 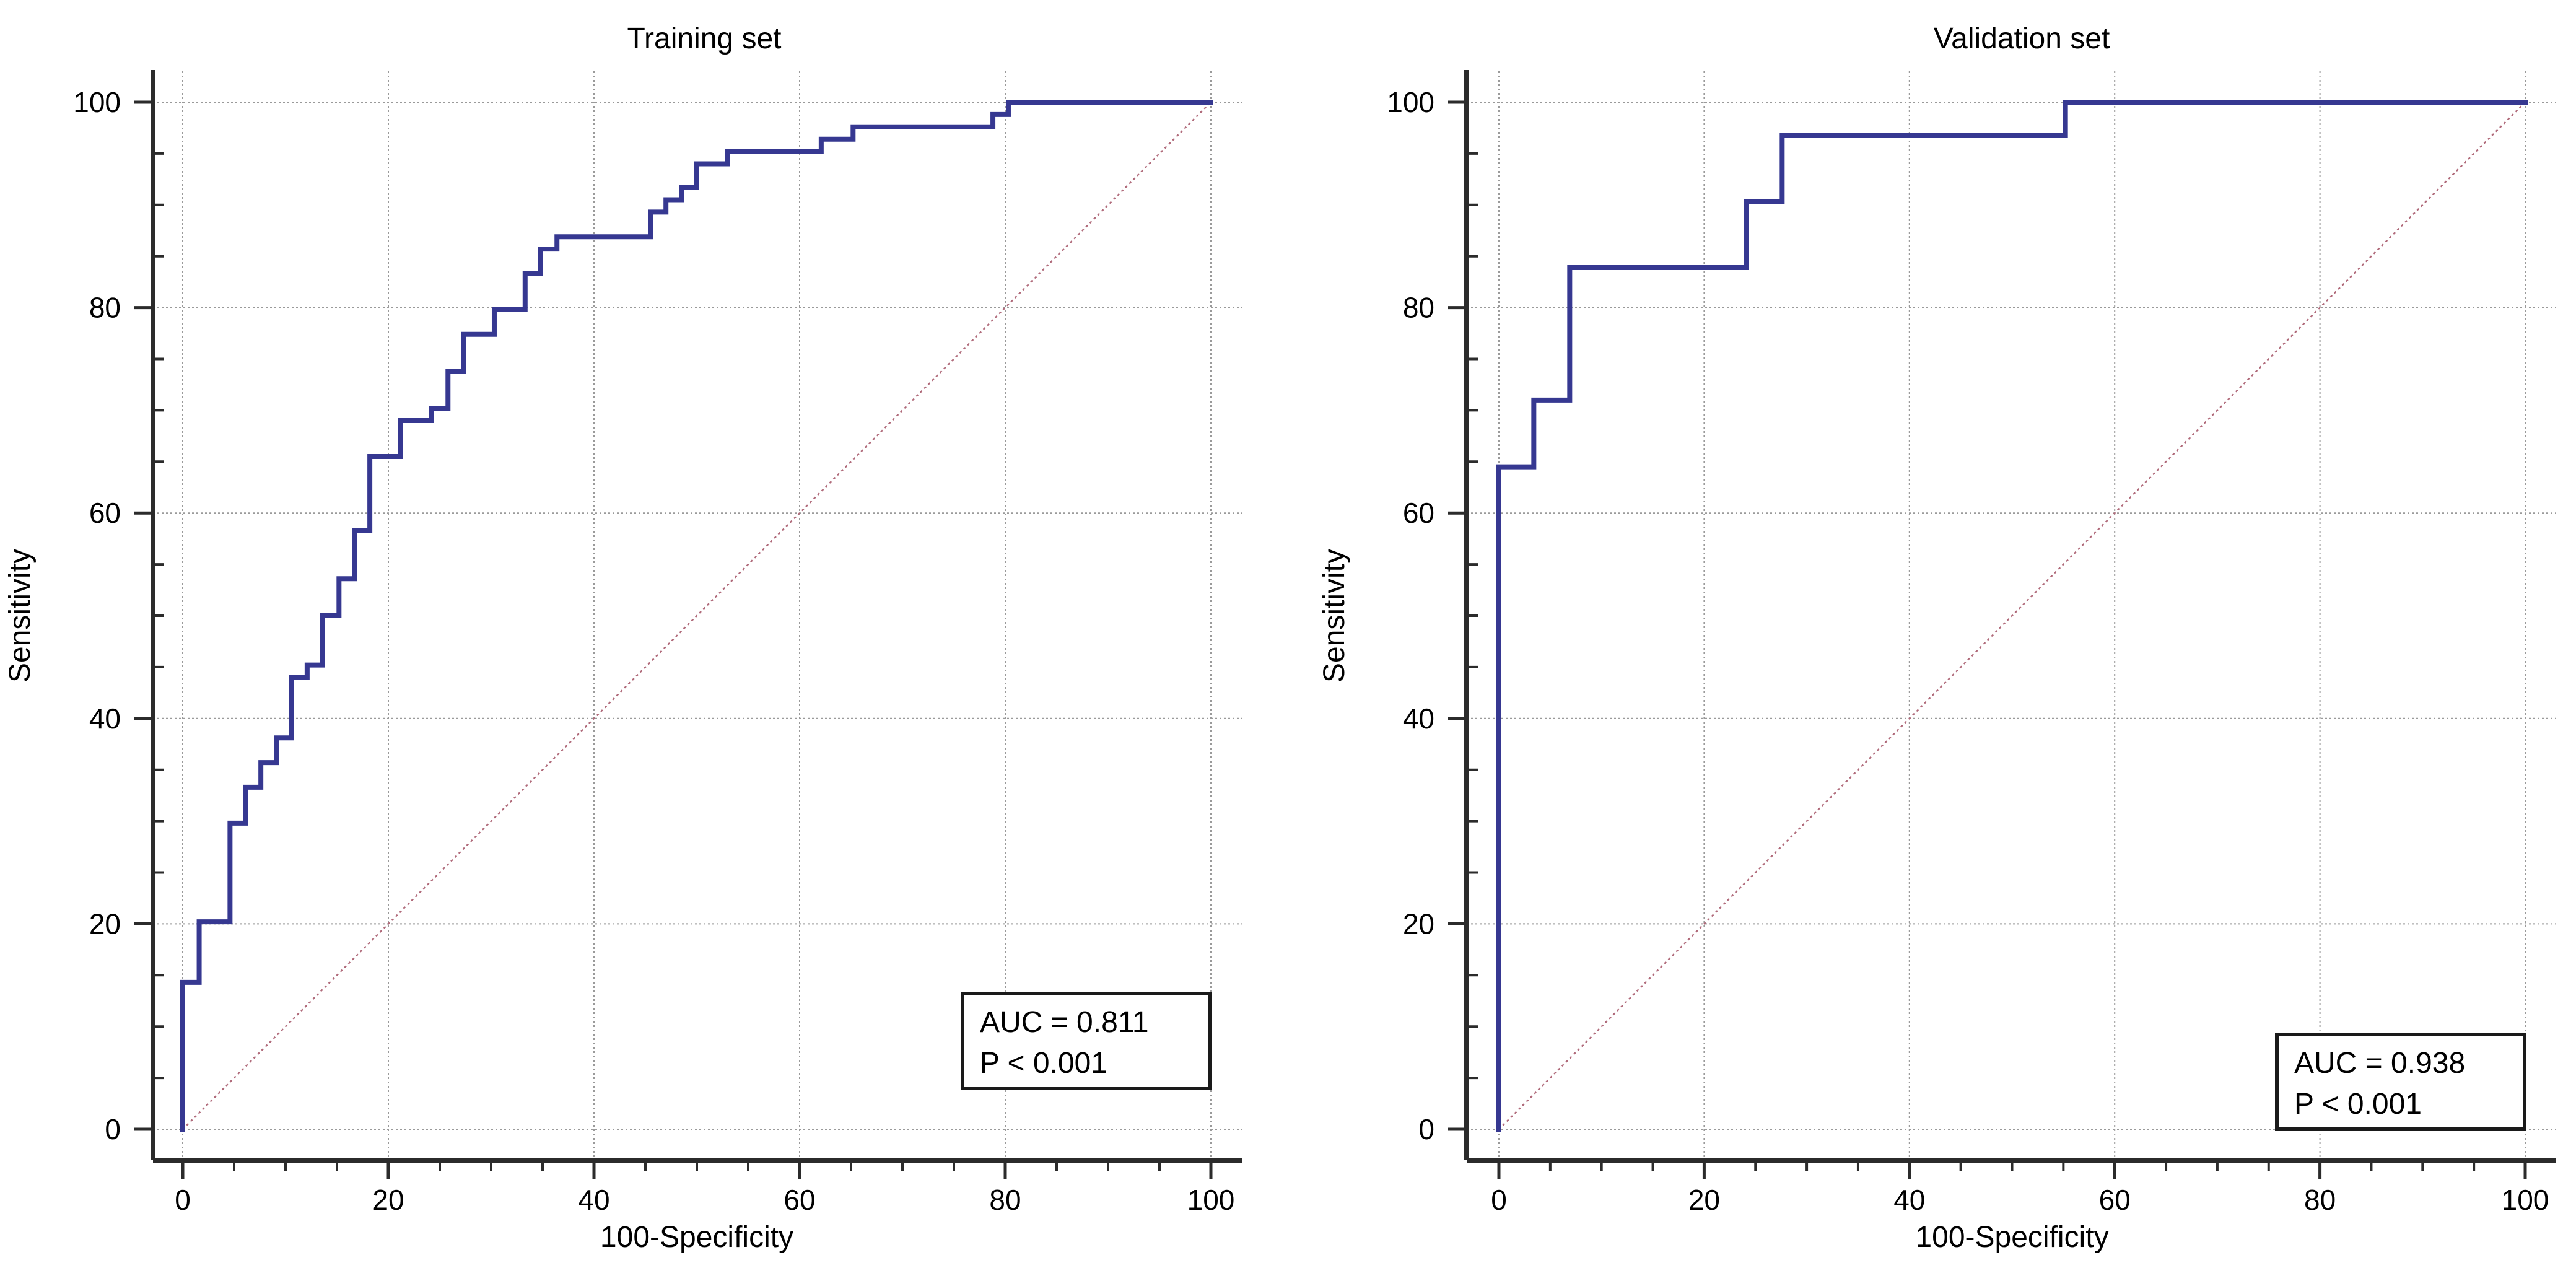 I want to click on auc-value-text: AUC = 0.938, so click(x=2379, y=1063).